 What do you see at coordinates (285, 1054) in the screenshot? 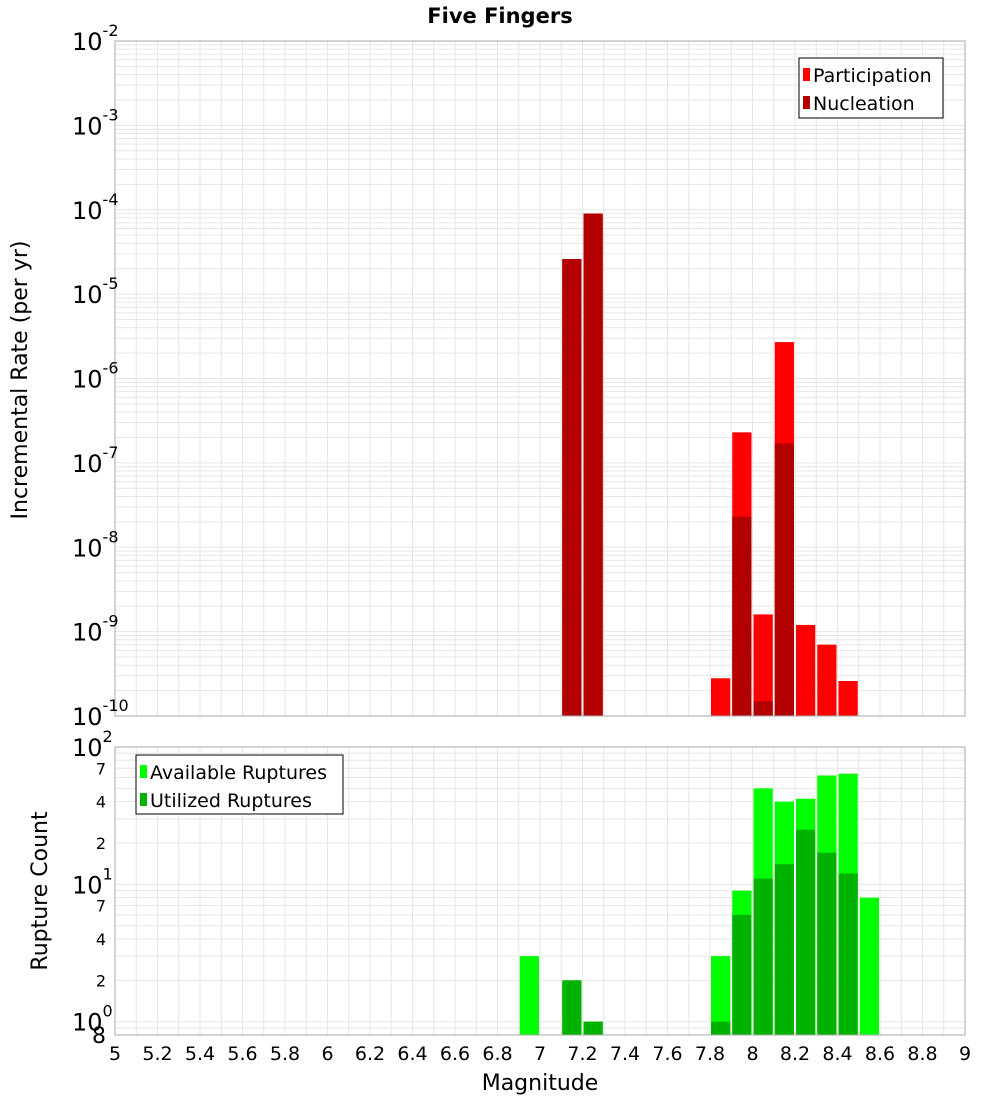
I see `x-tick-label: 5.8` at bounding box center [285, 1054].